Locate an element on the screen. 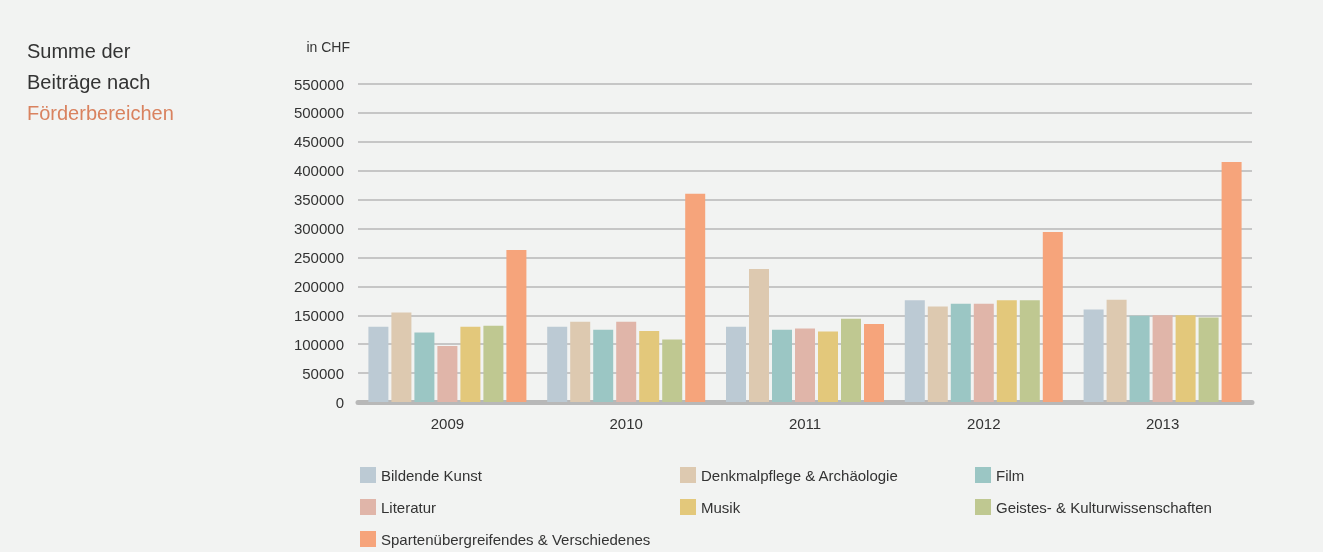 This screenshot has width=1323, height=552. y-tick-label: 350000 is located at coordinates (318, 200).